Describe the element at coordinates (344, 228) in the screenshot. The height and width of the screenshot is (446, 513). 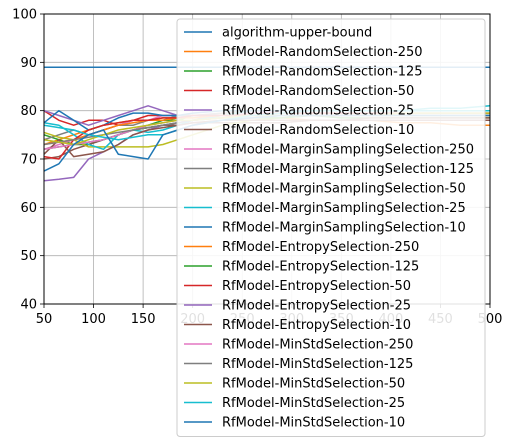
I see `legend-label: RfModel-MarginSamplingSelection-10` at that location.